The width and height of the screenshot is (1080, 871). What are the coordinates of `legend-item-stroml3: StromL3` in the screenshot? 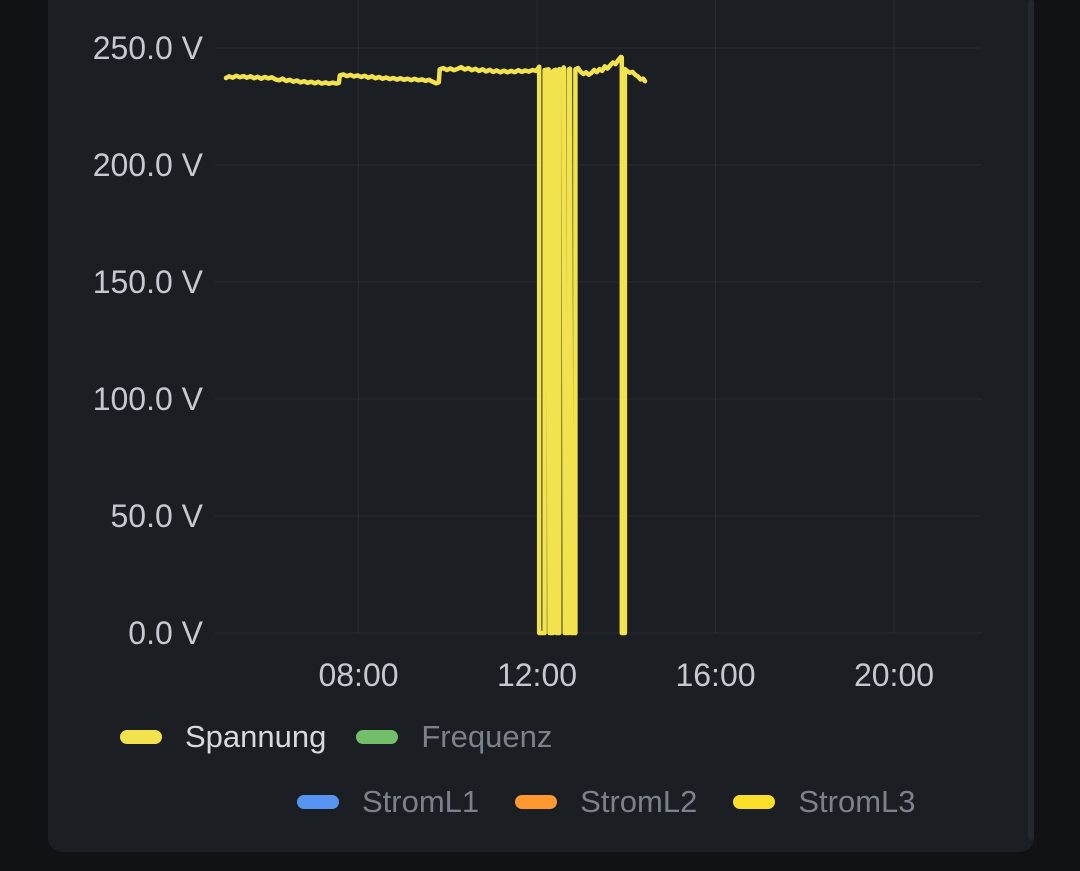 It's located at (824, 802).